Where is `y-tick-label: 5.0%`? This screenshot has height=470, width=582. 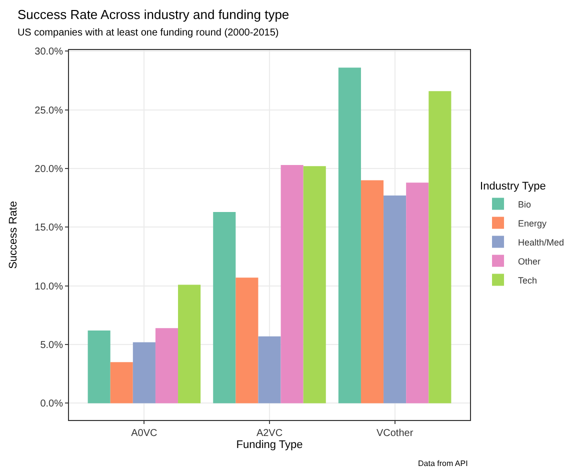
y-tick-label: 5.0% is located at coordinates (52, 346).